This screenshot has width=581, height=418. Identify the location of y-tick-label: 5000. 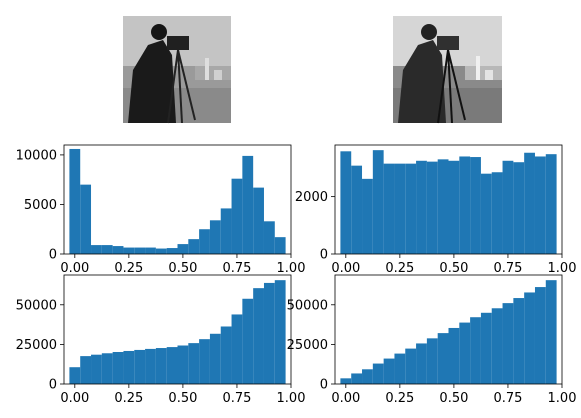
(40, 205).